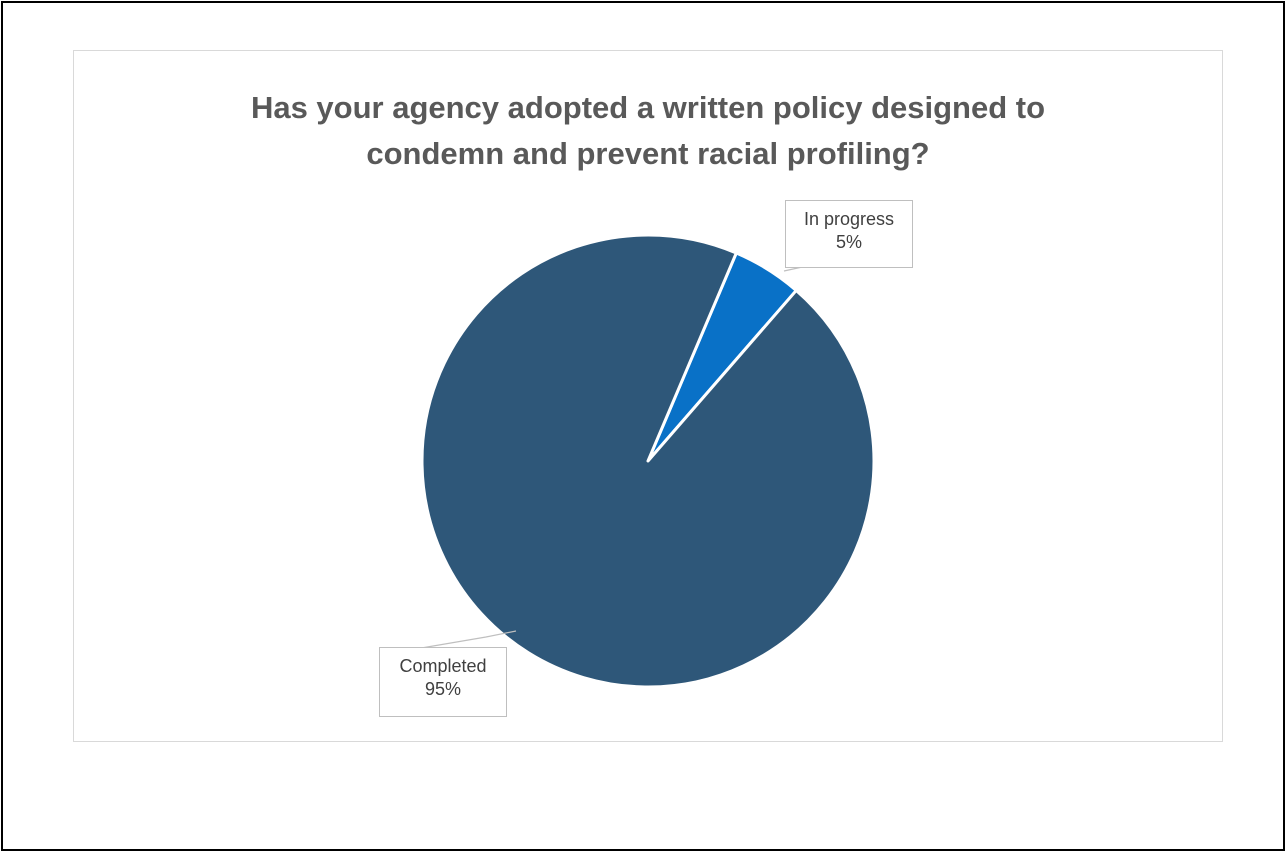  What do you see at coordinates (443, 689) in the screenshot?
I see `data-label-completed-value: 95%` at bounding box center [443, 689].